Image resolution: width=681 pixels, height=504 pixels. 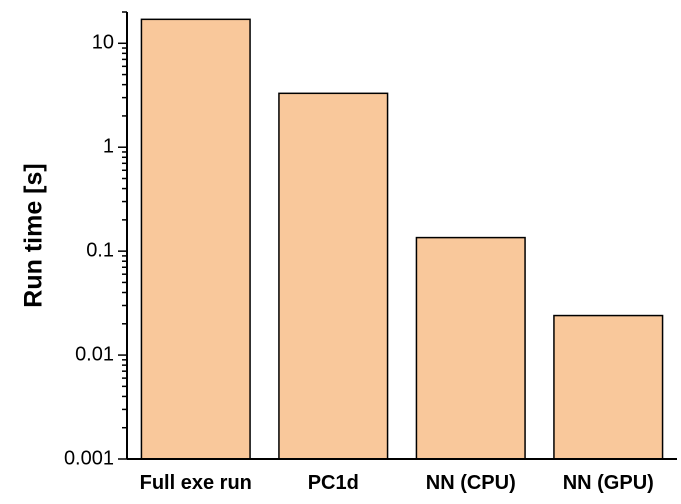 What do you see at coordinates (195, 239) in the screenshot?
I see `bar-full-exe-run` at bounding box center [195, 239].